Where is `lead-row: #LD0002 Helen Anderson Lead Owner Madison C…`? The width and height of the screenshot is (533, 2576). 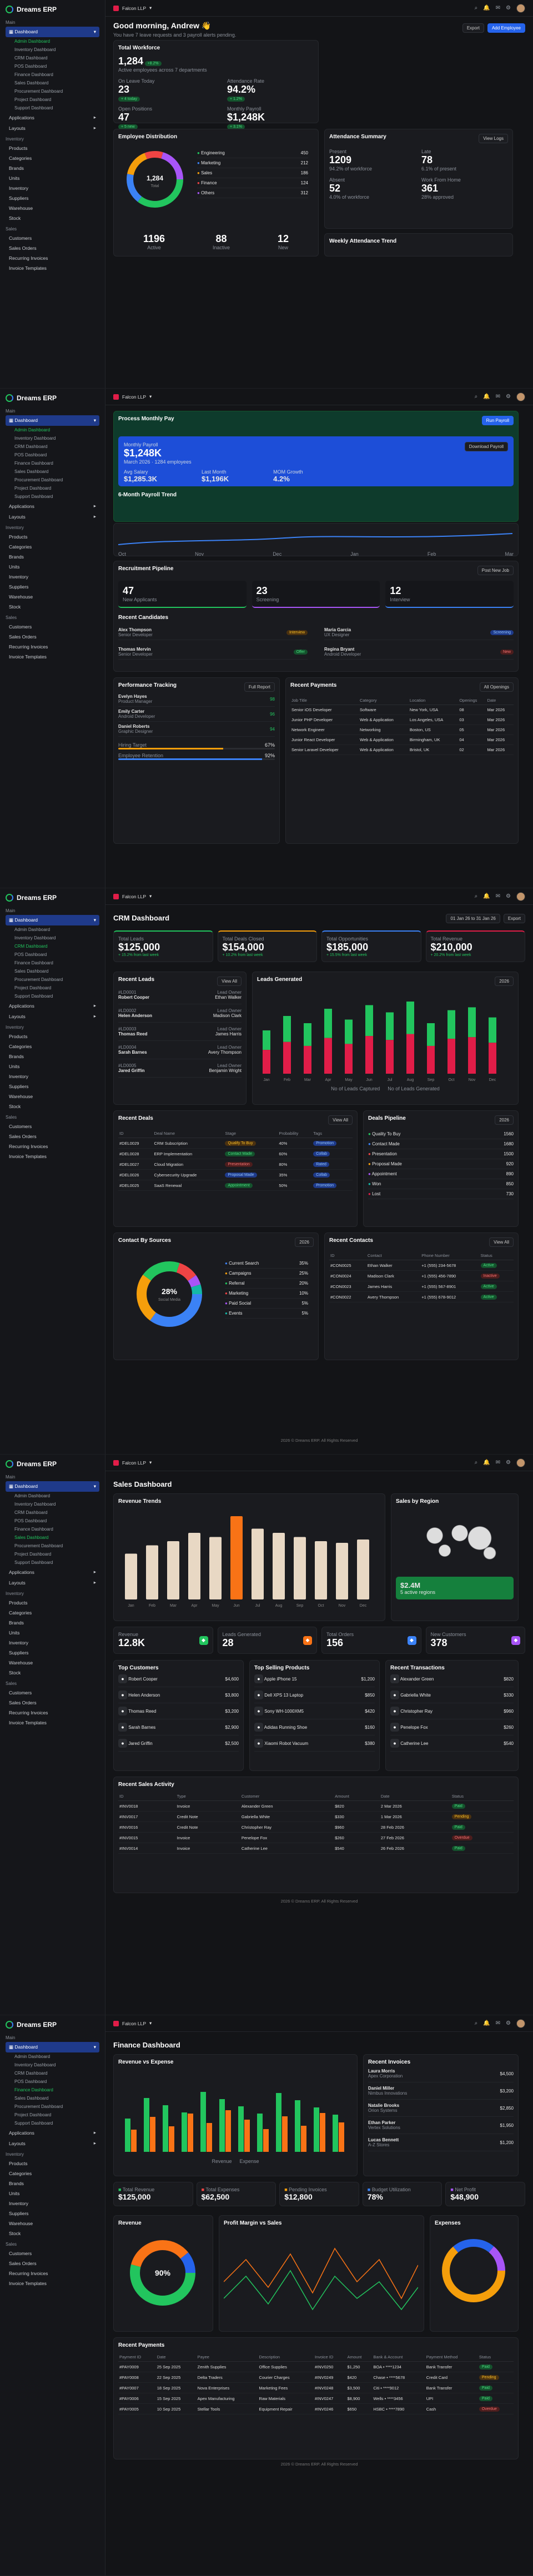
lead-row: #LD0002 Helen Anderson Lead Owner Madison C… is located at coordinates (180, 1014).